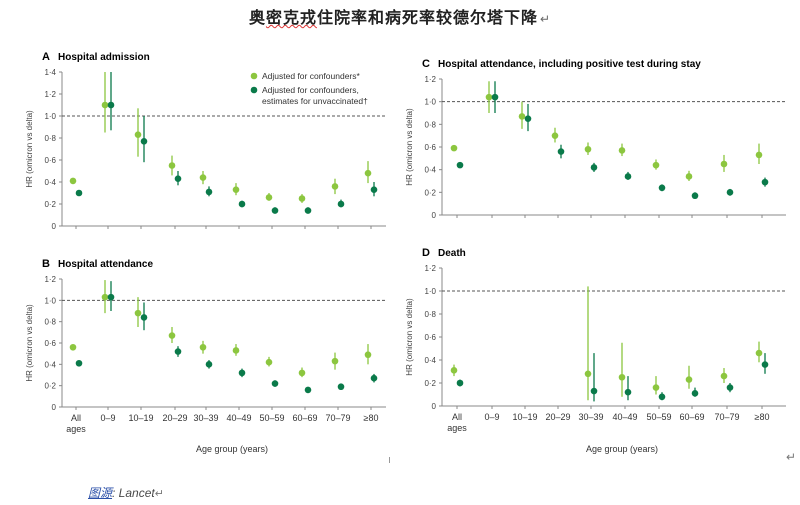 The height and width of the screenshot is (505, 800). I want to click on divider-tick, so click(389, 460).